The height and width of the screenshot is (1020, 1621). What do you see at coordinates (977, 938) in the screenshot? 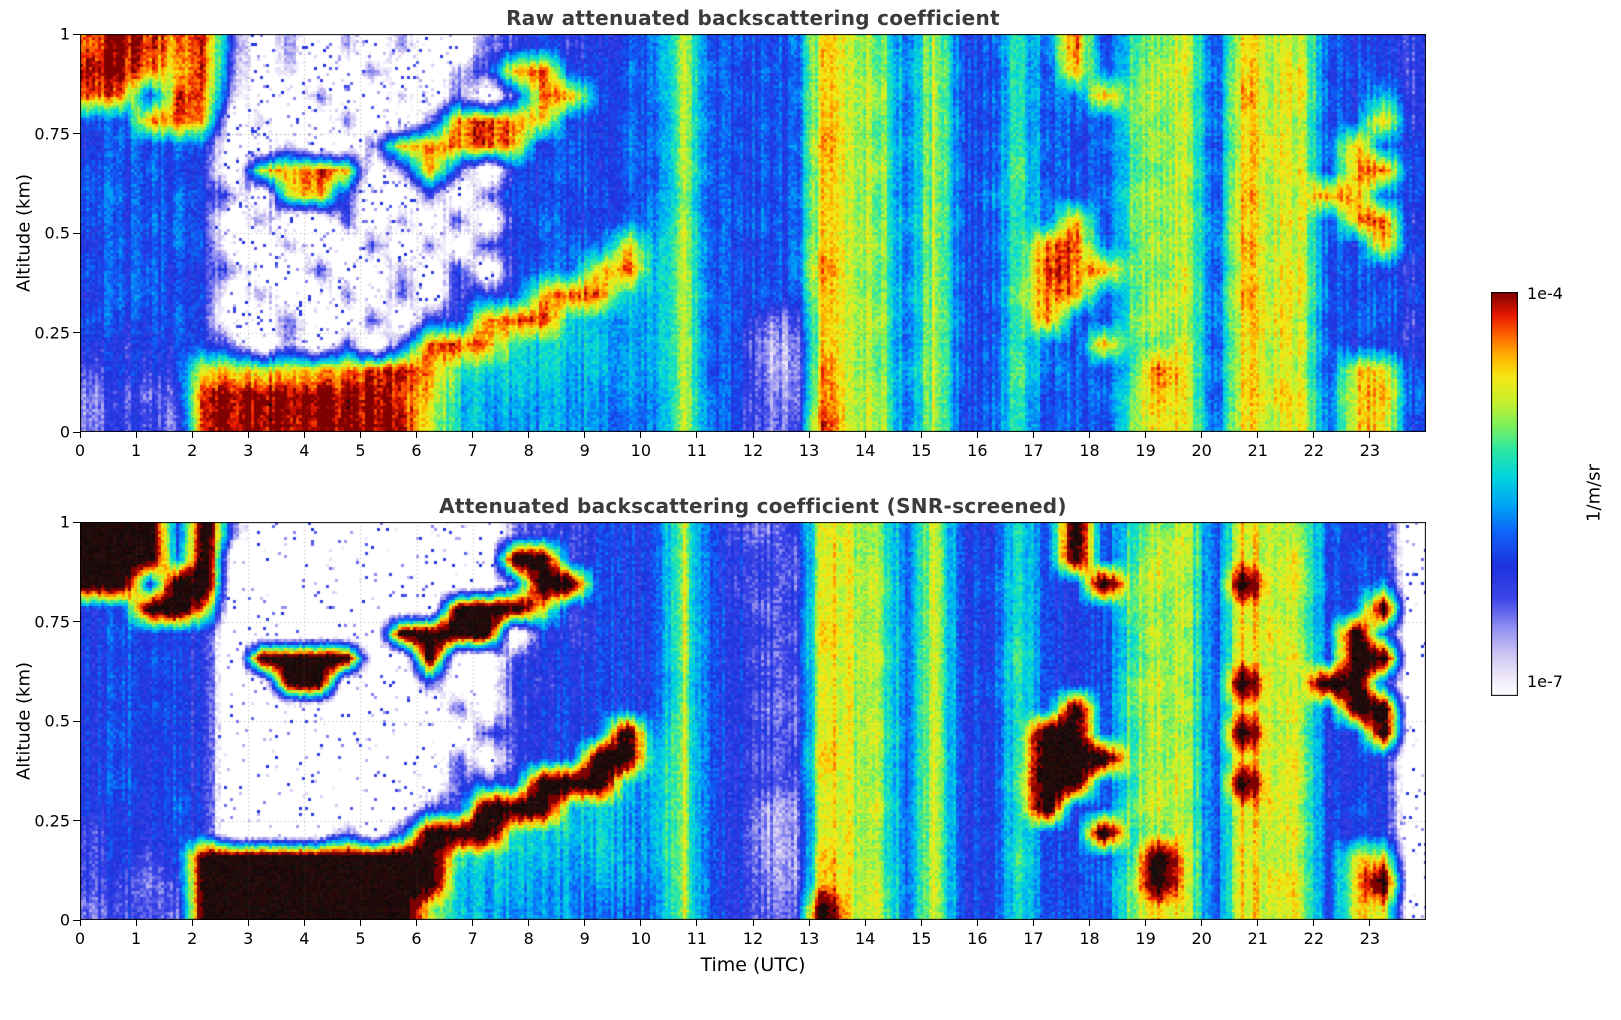
I see `x-tick-label: 16` at bounding box center [977, 938].